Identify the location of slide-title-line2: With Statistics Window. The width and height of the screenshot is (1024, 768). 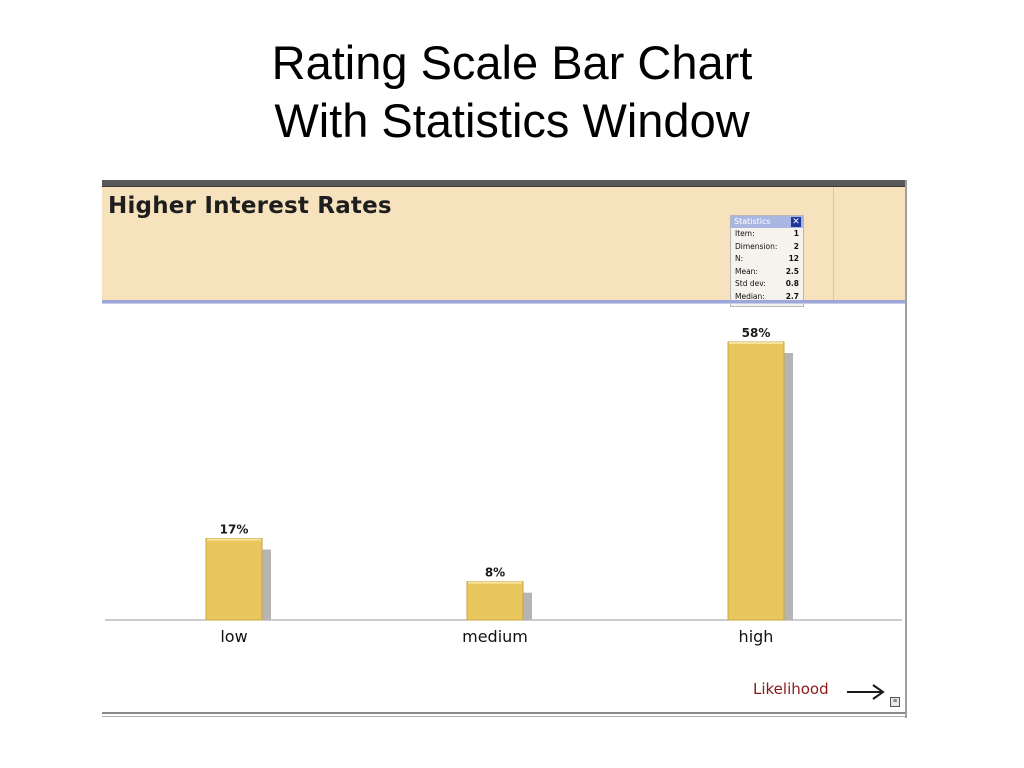
(512, 120).